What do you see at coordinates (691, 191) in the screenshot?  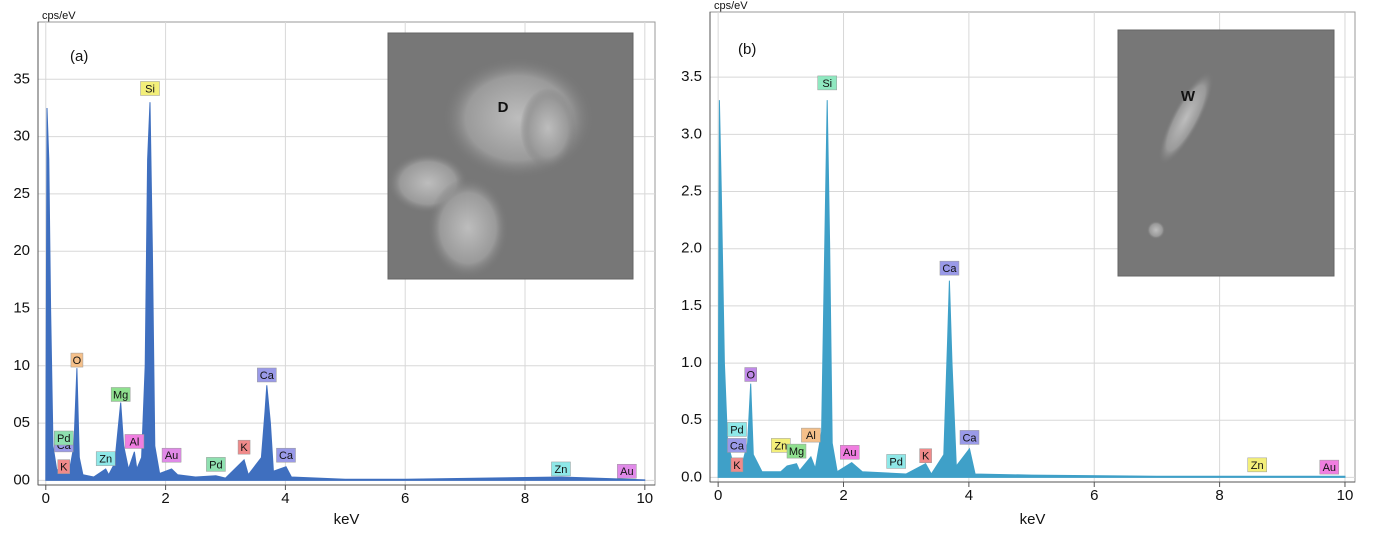 I see `y-tick-label: 2.5` at bounding box center [691, 191].